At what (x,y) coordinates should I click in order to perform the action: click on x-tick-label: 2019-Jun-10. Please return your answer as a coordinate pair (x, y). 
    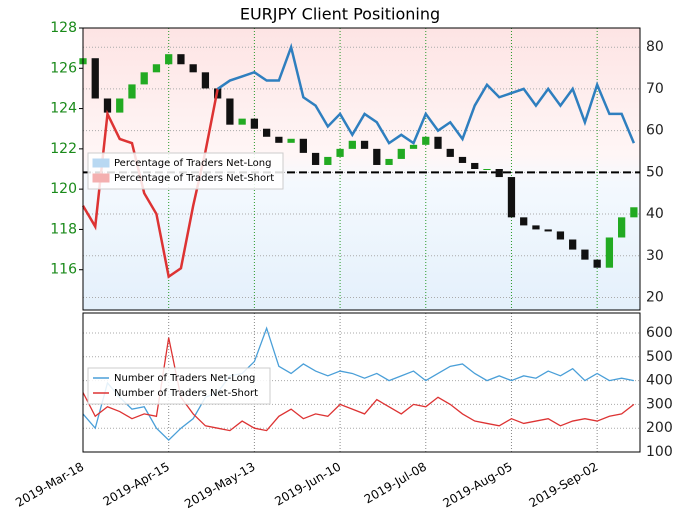
    Looking at the image, I should click on (307, 484).